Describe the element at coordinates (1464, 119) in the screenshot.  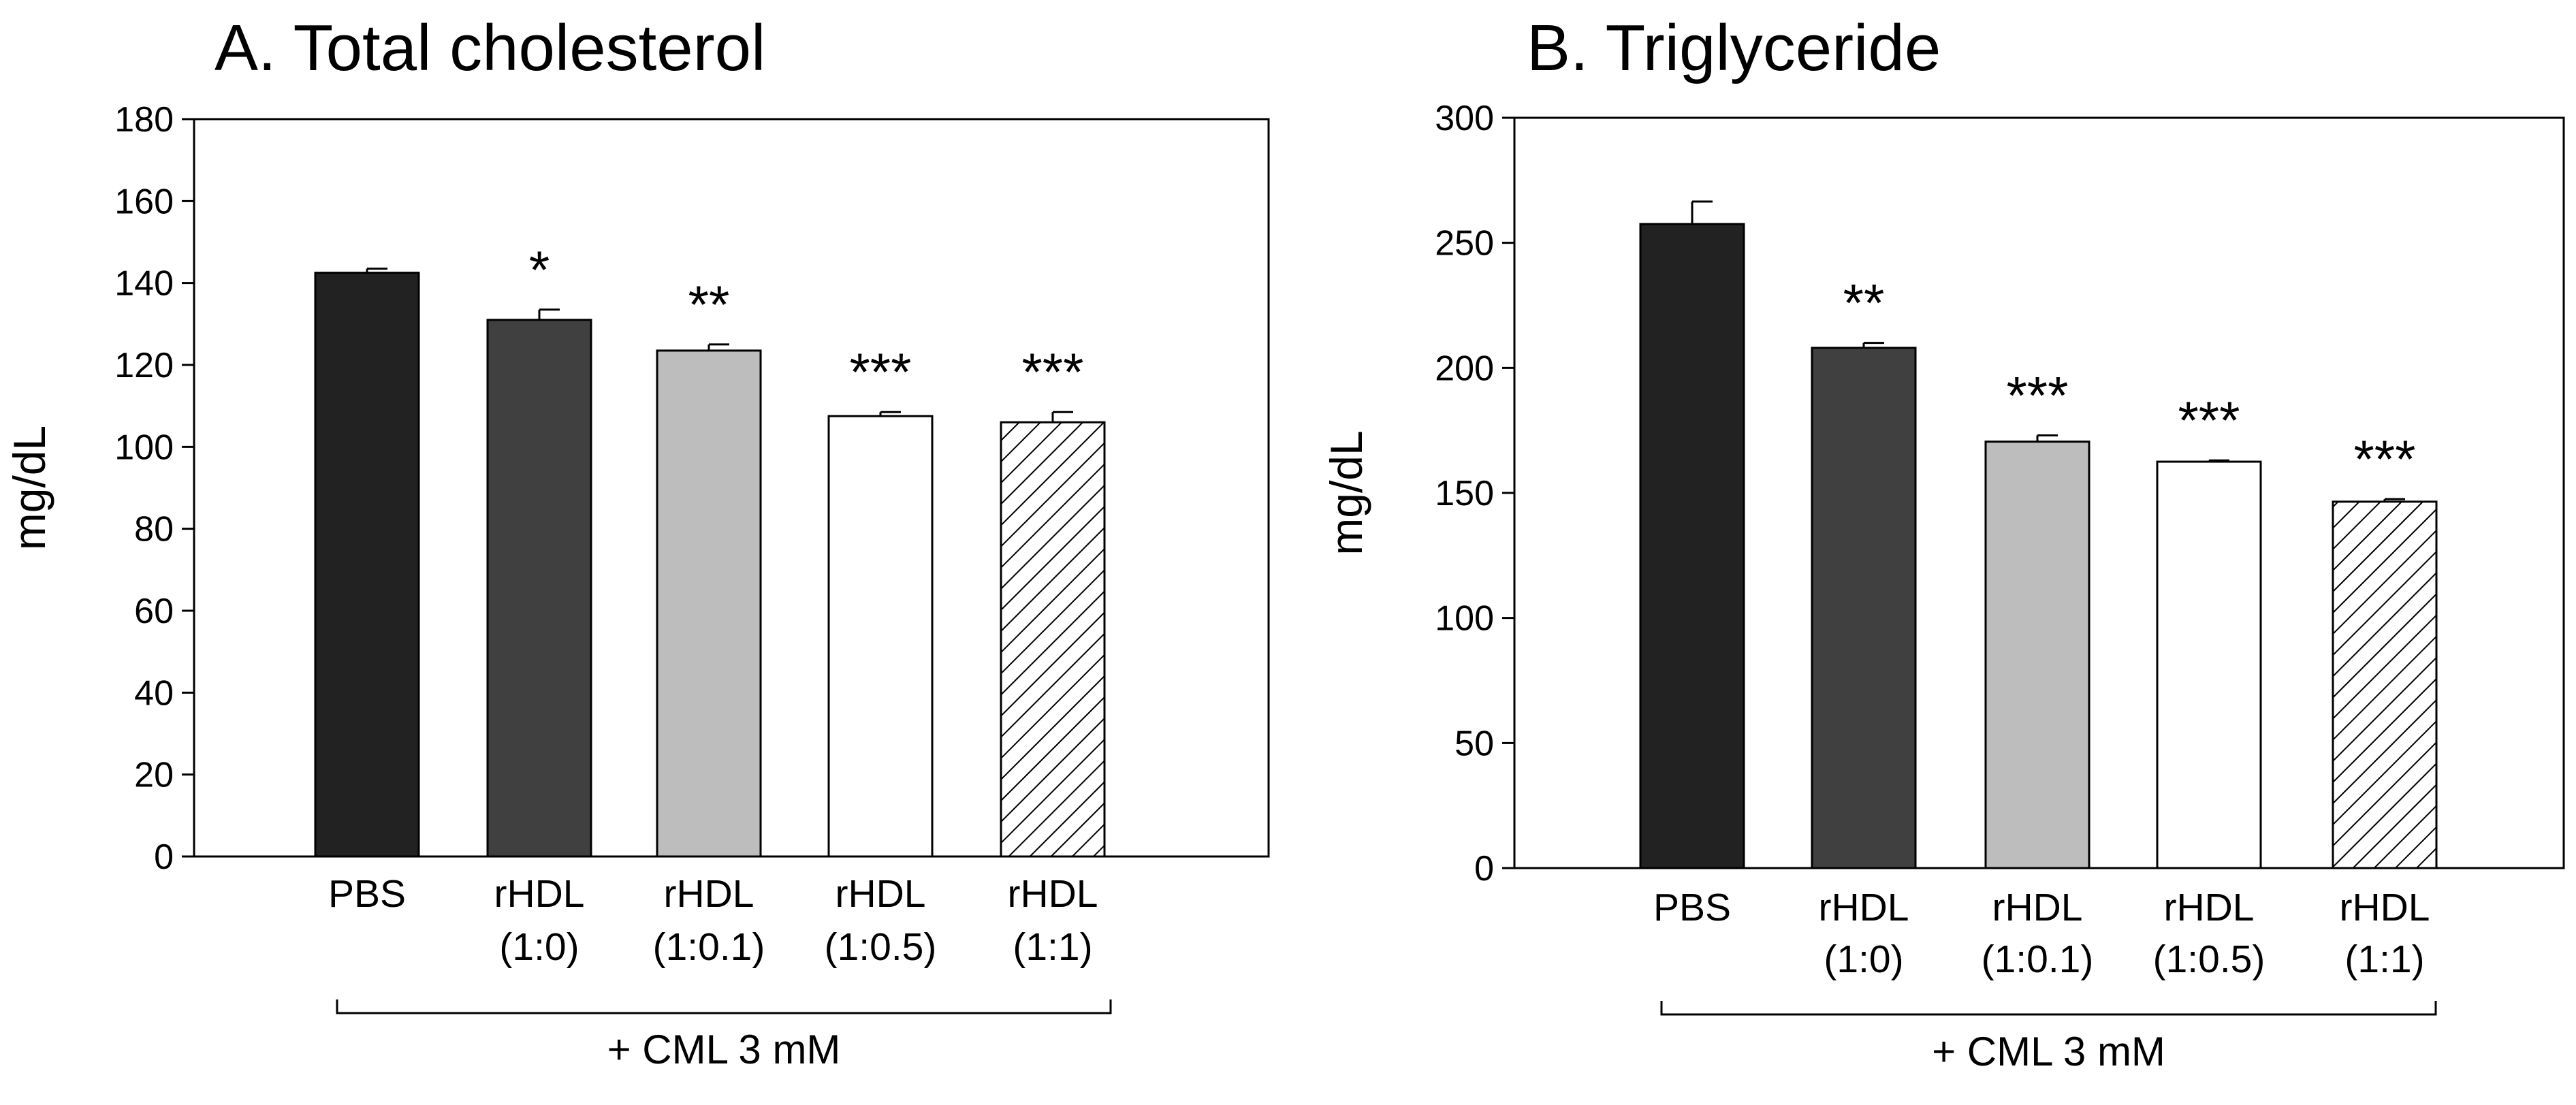
I see `y-tick-label: 300` at that location.